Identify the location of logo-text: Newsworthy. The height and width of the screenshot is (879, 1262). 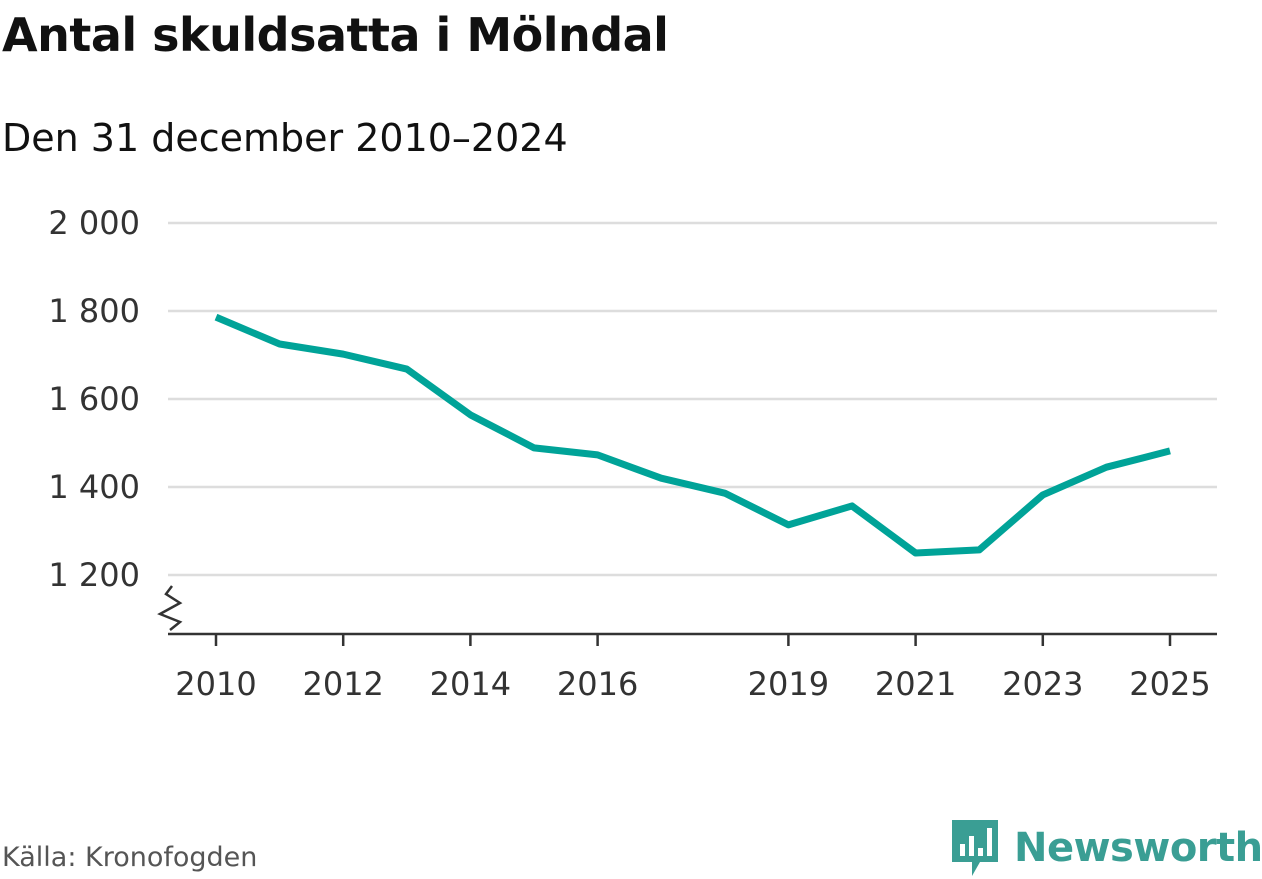
(1138, 848).